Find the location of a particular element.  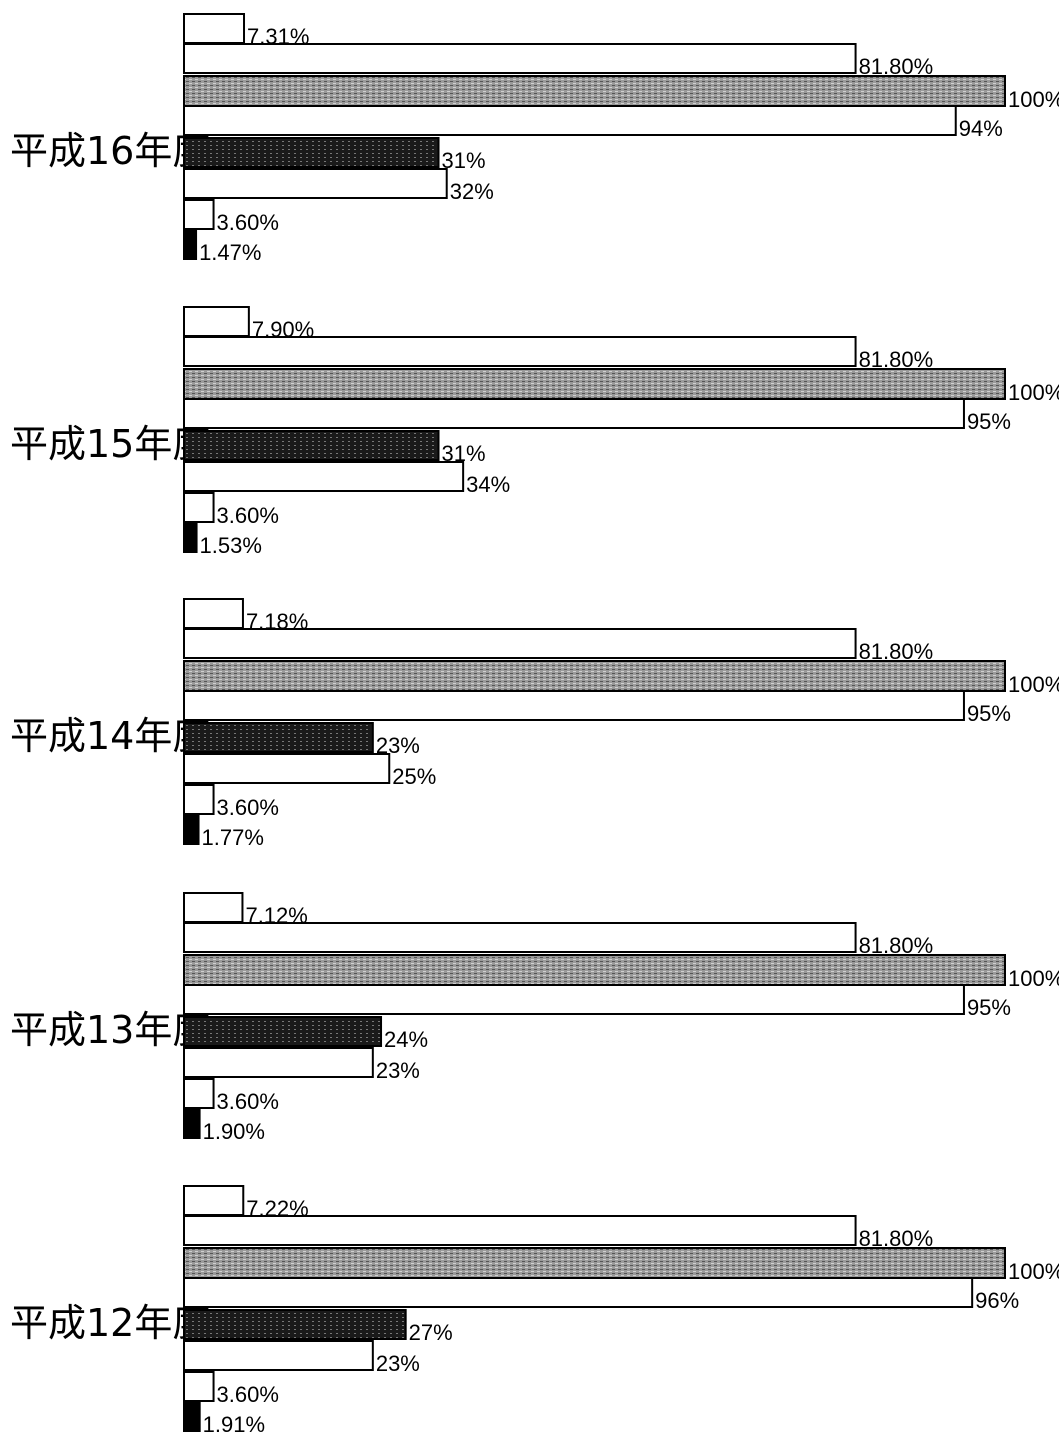

group-label: 平成13年度 is located at coordinates (110, 1030).